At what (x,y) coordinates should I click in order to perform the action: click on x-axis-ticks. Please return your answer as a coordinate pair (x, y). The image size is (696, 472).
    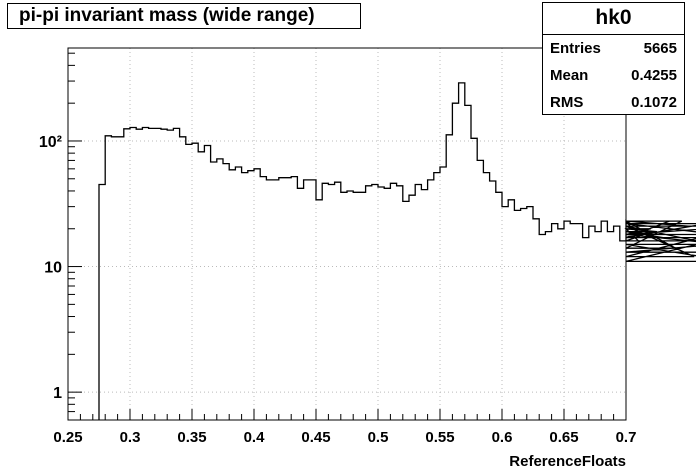
    Looking at the image, I should click on (347, 414).